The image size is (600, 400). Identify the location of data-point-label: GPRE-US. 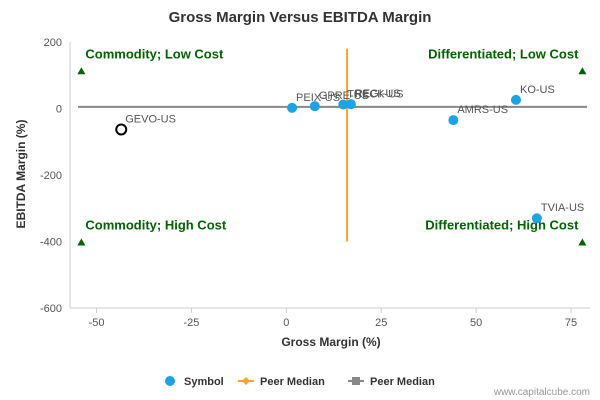
(344, 96).